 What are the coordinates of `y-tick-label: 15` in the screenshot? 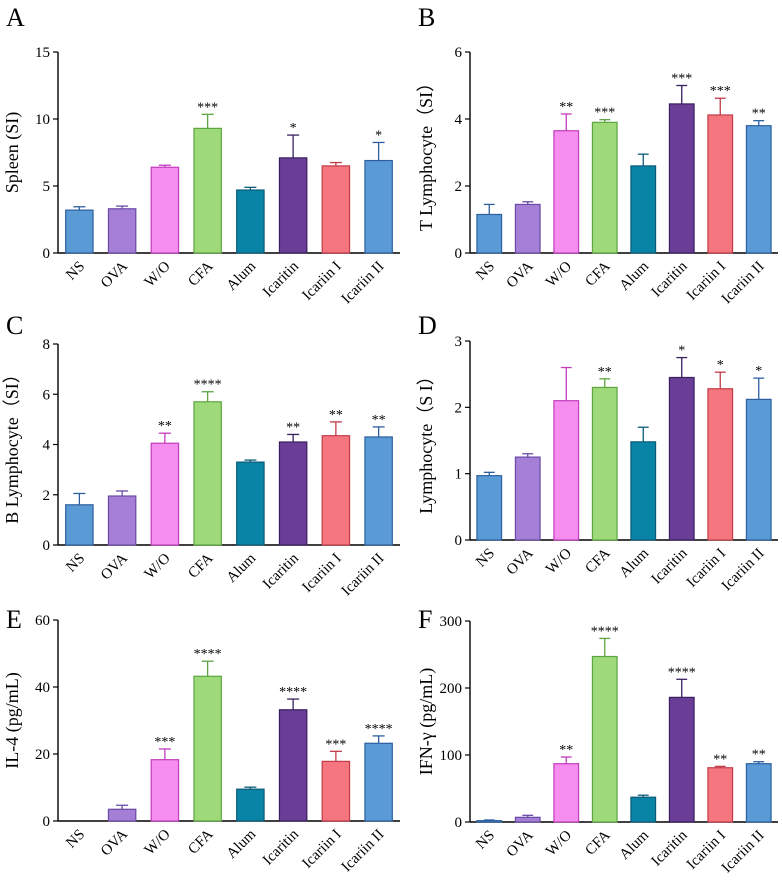 It's located at (42, 53).